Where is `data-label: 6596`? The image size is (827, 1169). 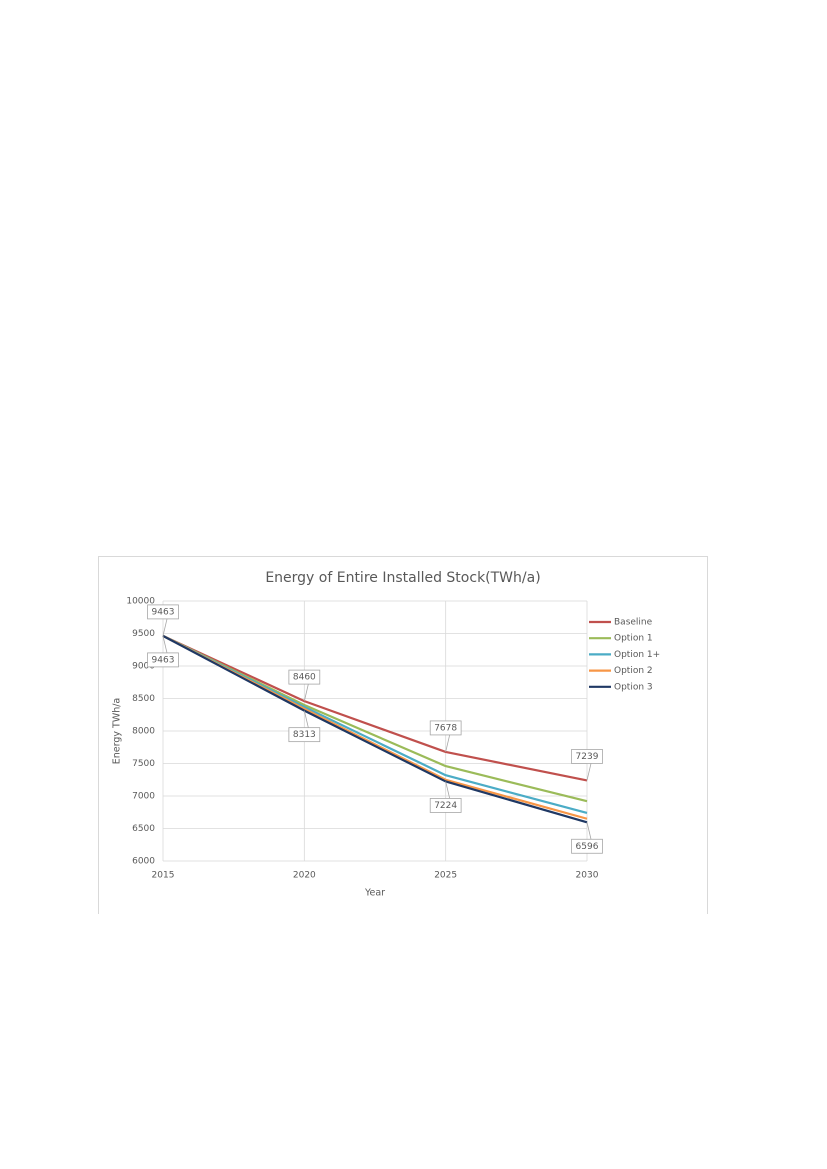
data-label: 6596 is located at coordinates (587, 838).